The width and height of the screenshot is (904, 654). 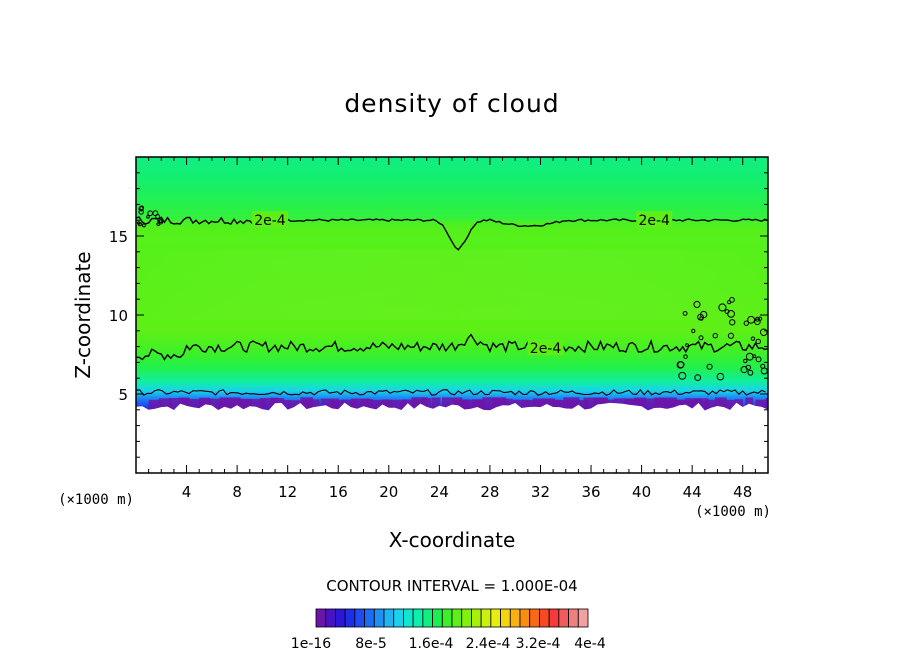 What do you see at coordinates (692, 492) in the screenshot?
I see `x-tick-label: 44` at bounding box center [692, 492].